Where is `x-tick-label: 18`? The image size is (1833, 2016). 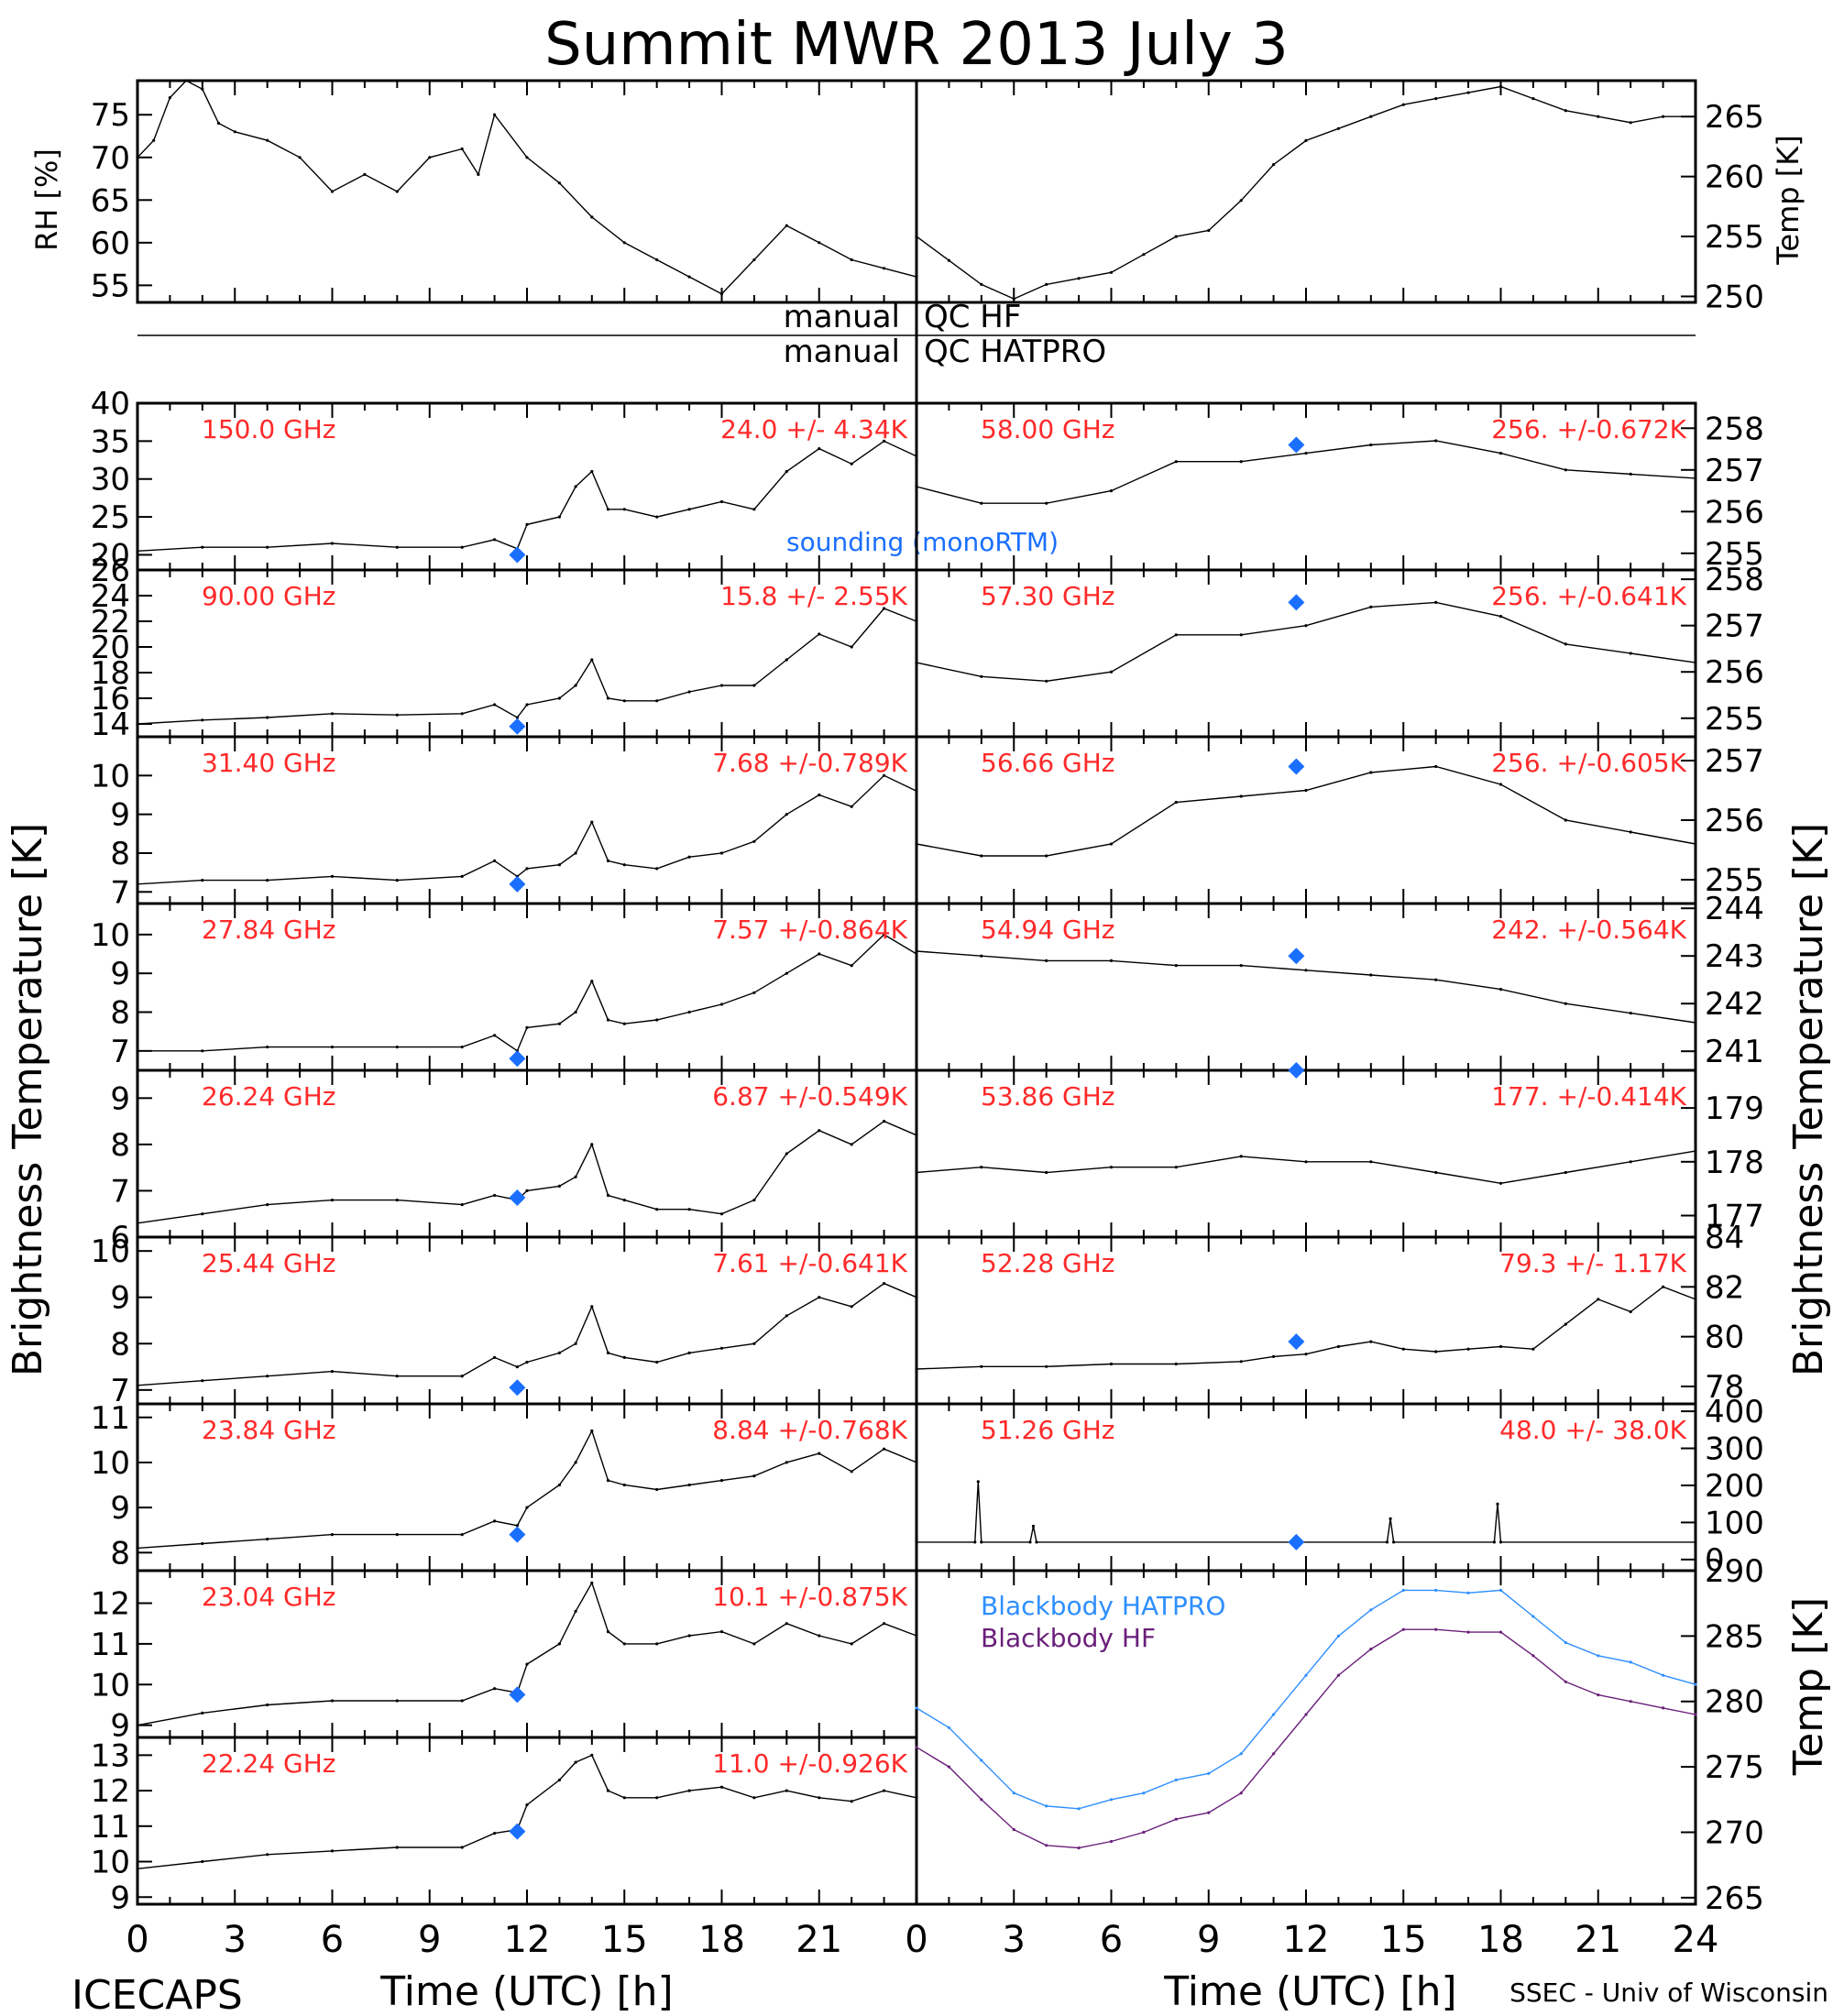 x-tick-label: 18 is located at coordinates (1500, 1940).